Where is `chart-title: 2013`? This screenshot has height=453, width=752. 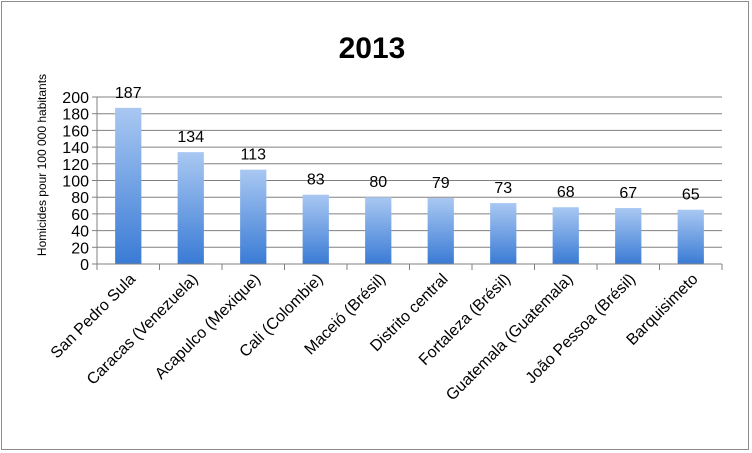 chart-title: 2013 is located at coordinates (372, 48).